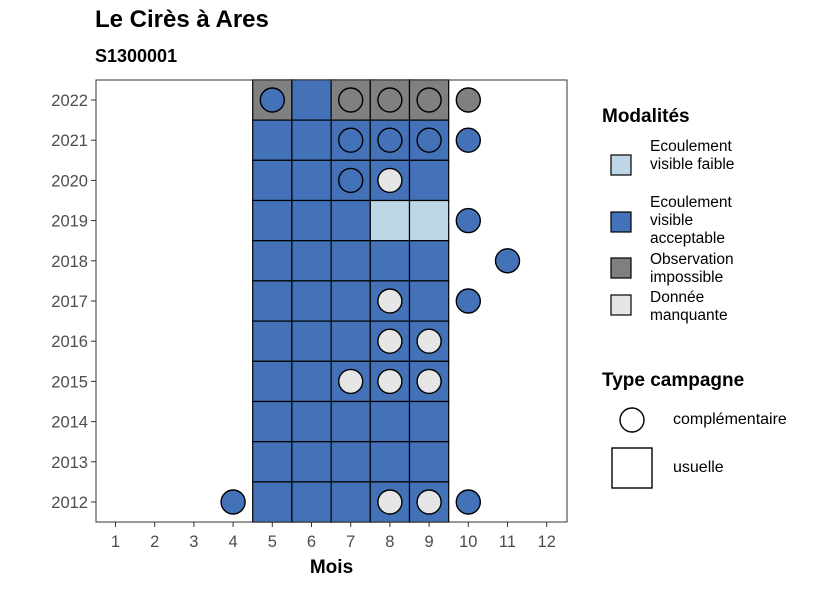 Image resolution: width=826 pixels, height=590 pixels. I want to click on legend-key-usuelle, so click(632, 468).